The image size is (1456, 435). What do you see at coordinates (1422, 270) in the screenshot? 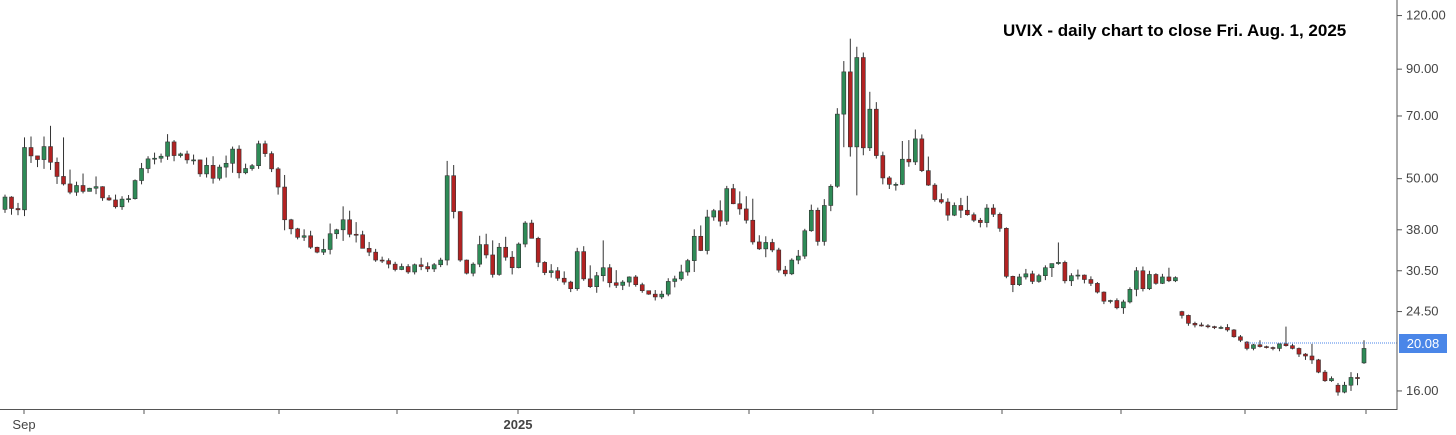
I see `y-tick-label: 30.50` at bounding box center [1422, 270].